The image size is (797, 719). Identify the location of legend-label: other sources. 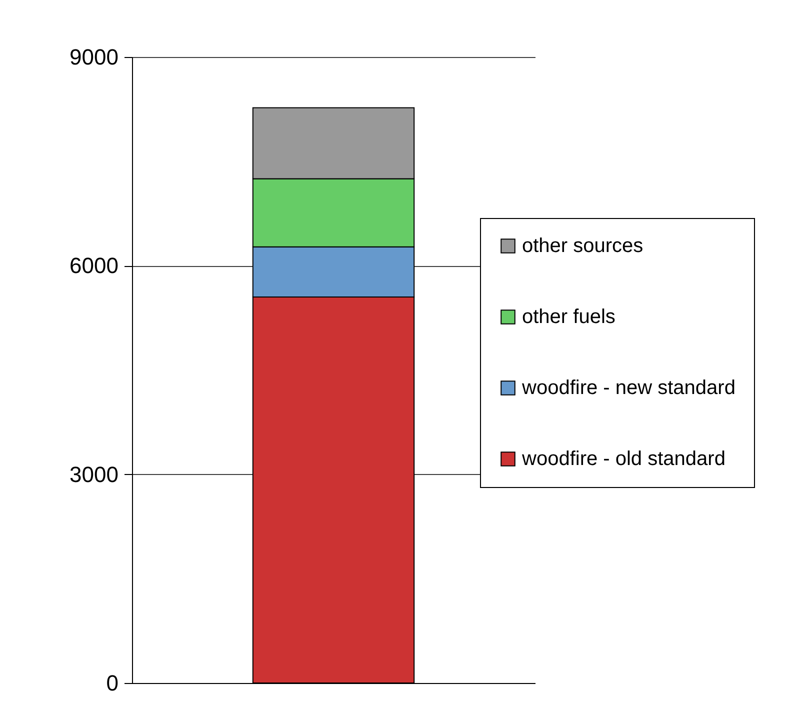
(583, 246).